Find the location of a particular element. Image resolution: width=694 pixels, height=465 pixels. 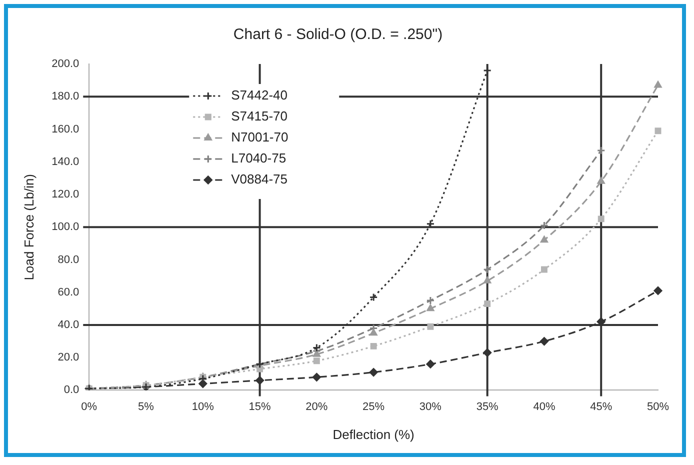

x-tick-label: 45% is located at coordinates (601, 406).